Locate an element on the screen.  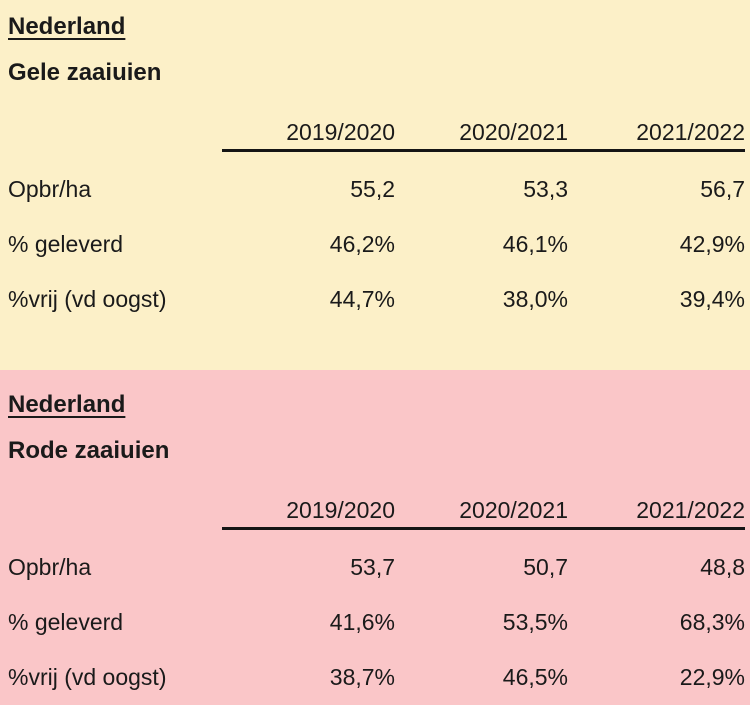
product-title: Gele zaaiuien is located at coordinates (85, 72).